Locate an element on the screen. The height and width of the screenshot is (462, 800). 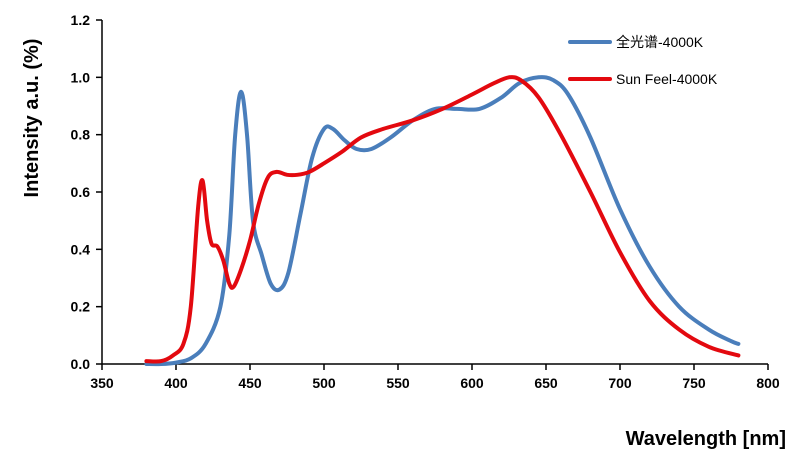
y-tick-label: 0.0 is located at coordinates (81, 364).